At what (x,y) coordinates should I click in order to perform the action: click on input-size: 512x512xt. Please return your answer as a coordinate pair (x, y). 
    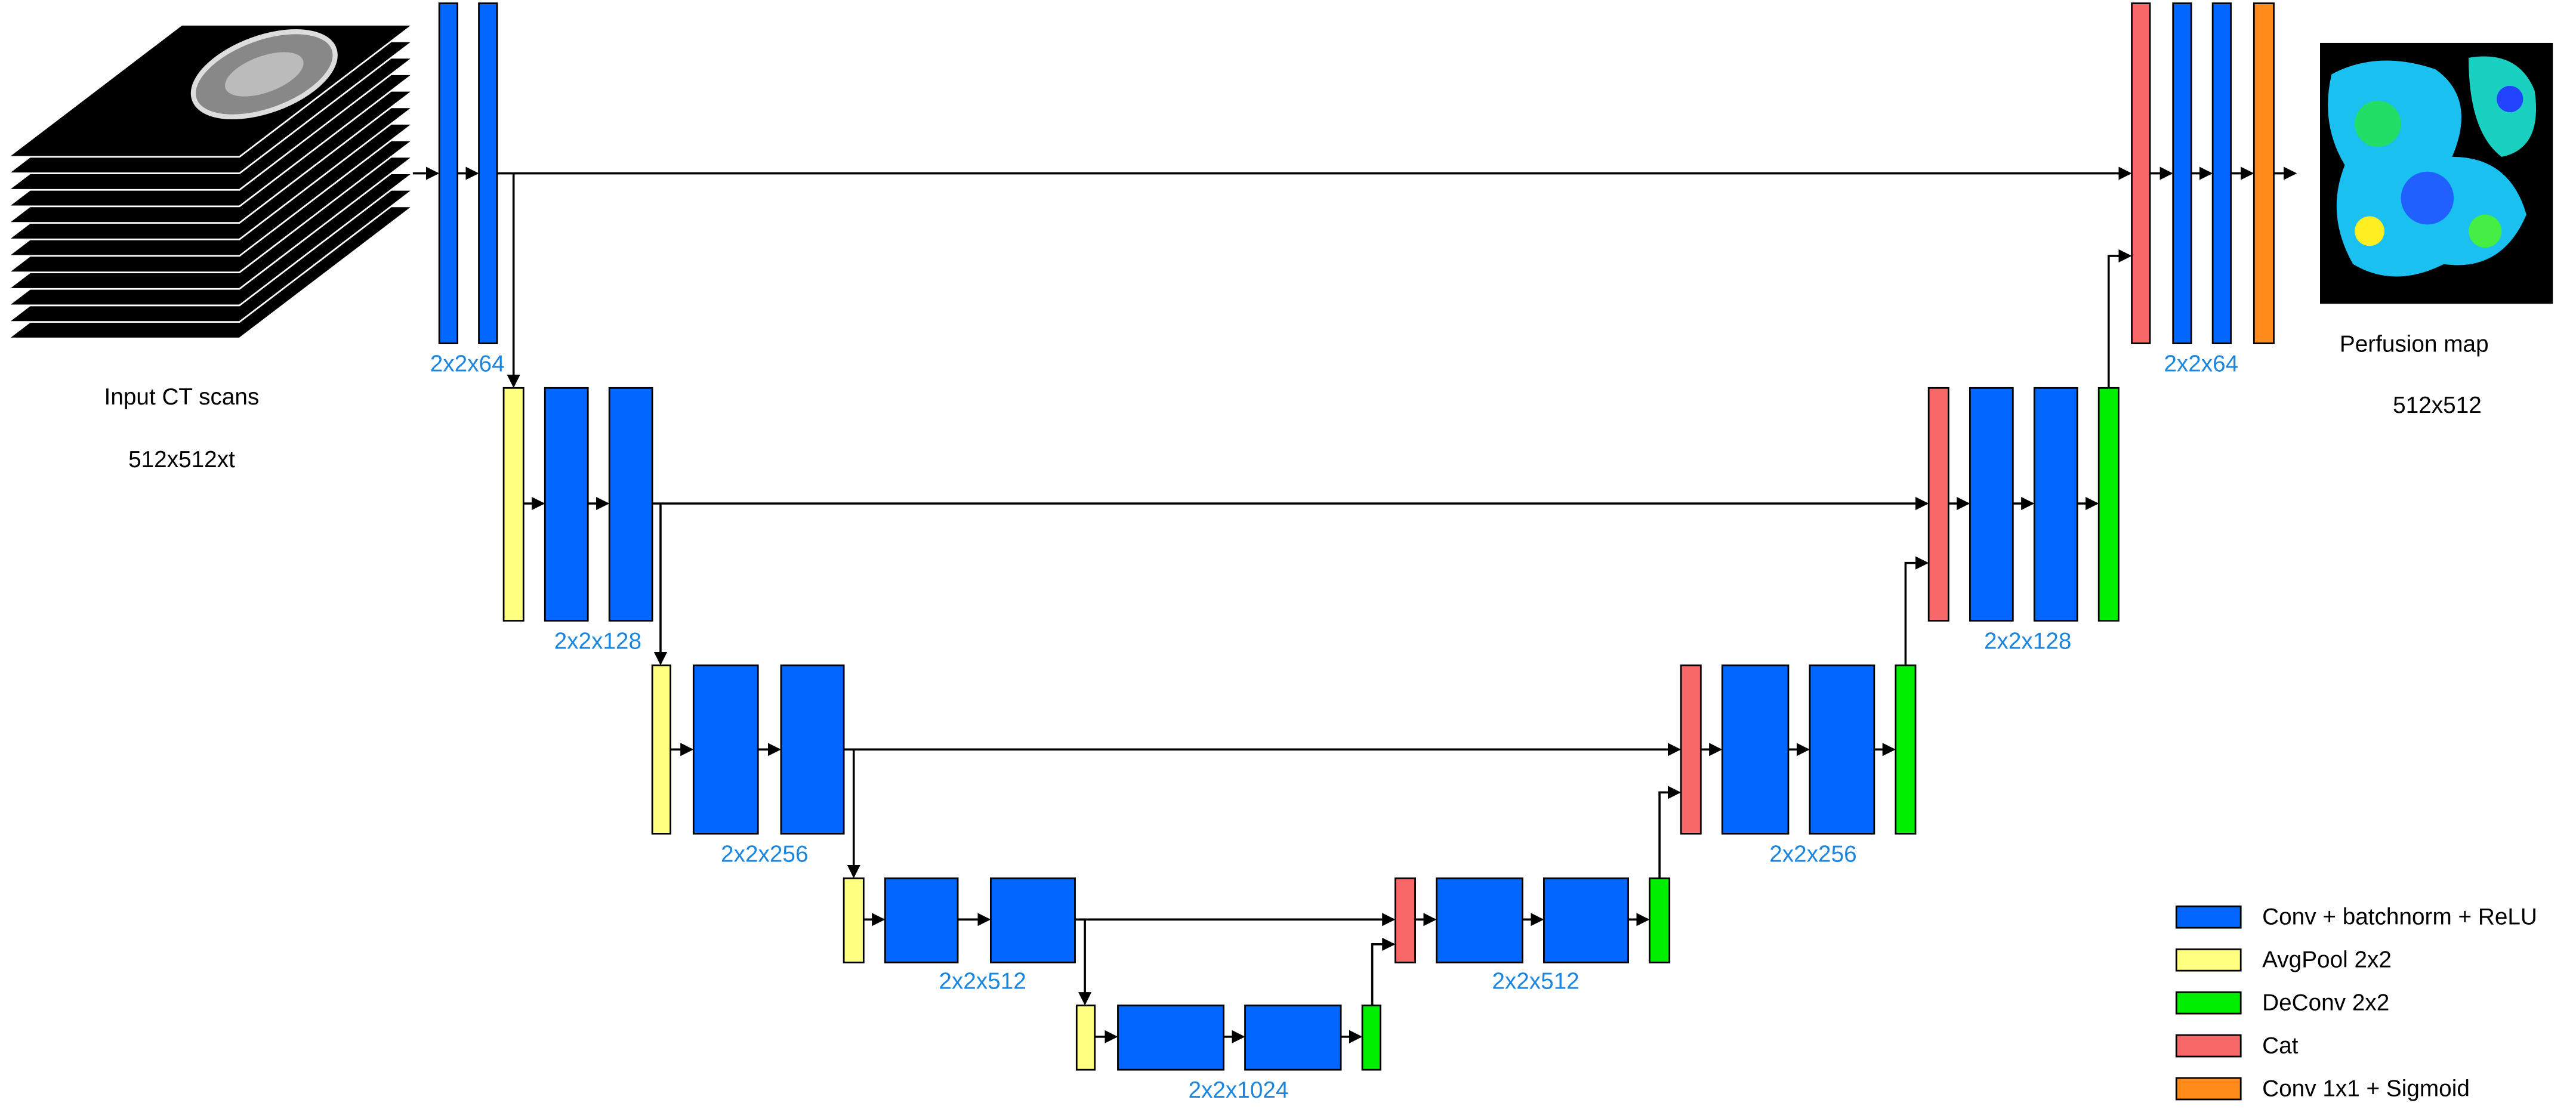
    Looking at the image, I should click on (182, 459).